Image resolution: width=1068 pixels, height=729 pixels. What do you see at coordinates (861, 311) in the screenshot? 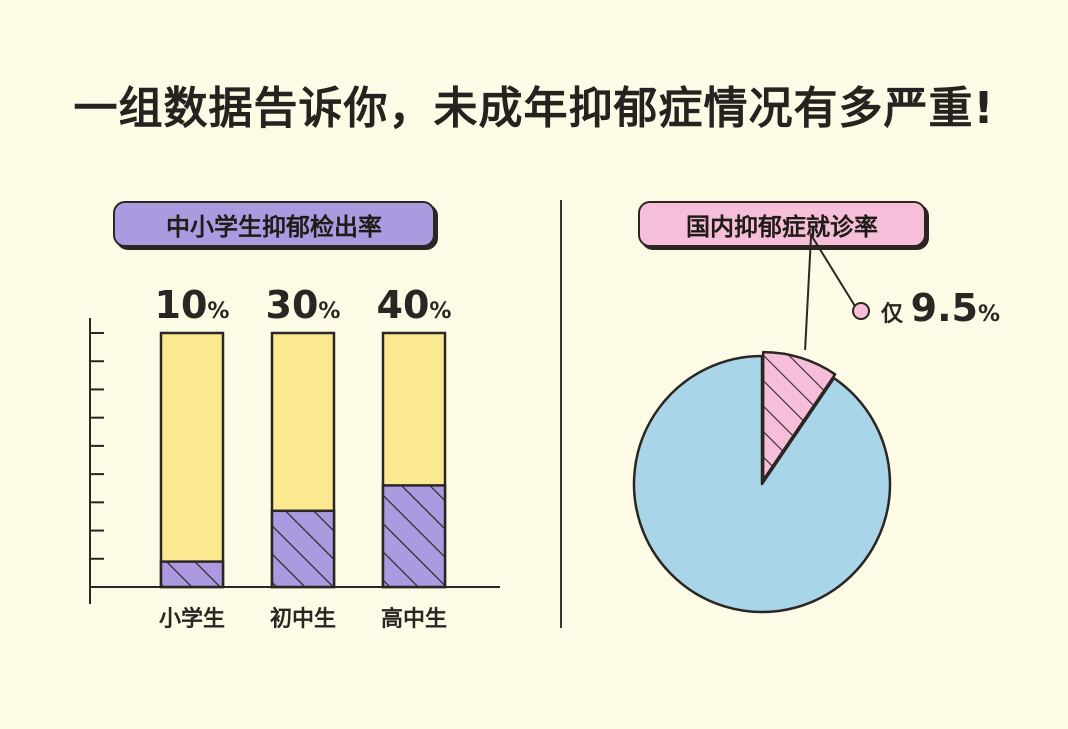
I see `callout-dot` at bounding box center [861, 311].